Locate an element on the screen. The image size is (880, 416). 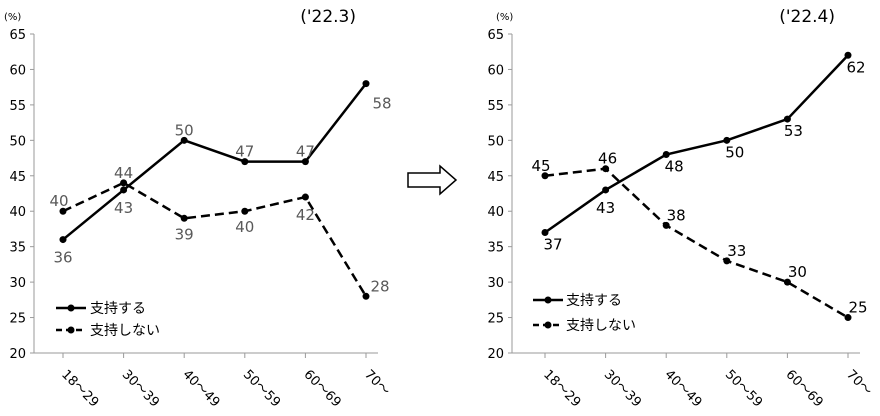
series-0-data-label: 62 is located at coordinates (855, 67).